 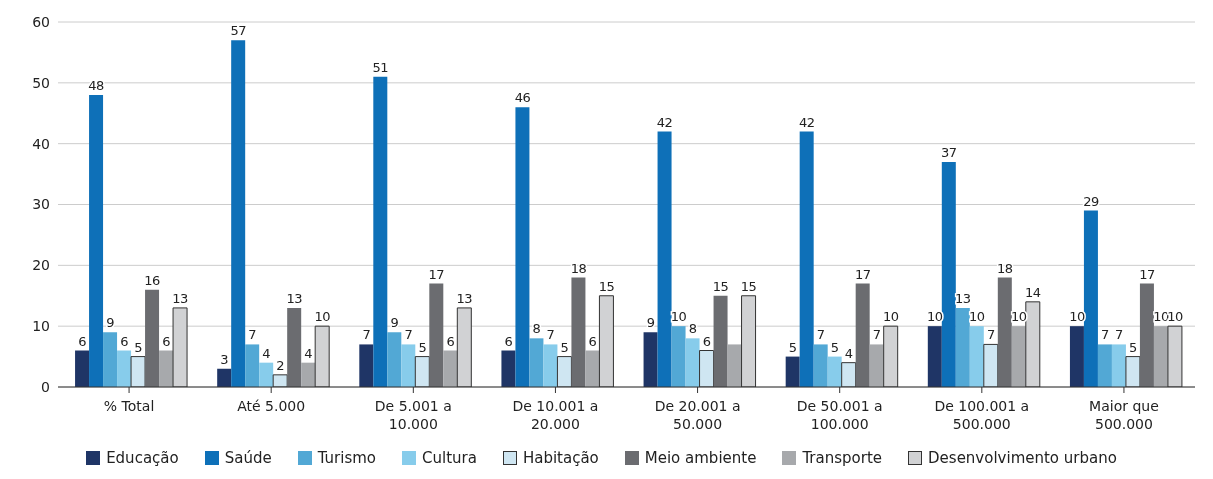 What do you see at coordinates (700, 458) in the screenshot?
I see `legend-label: Meio ambiente` at bounding box center [700, 458].